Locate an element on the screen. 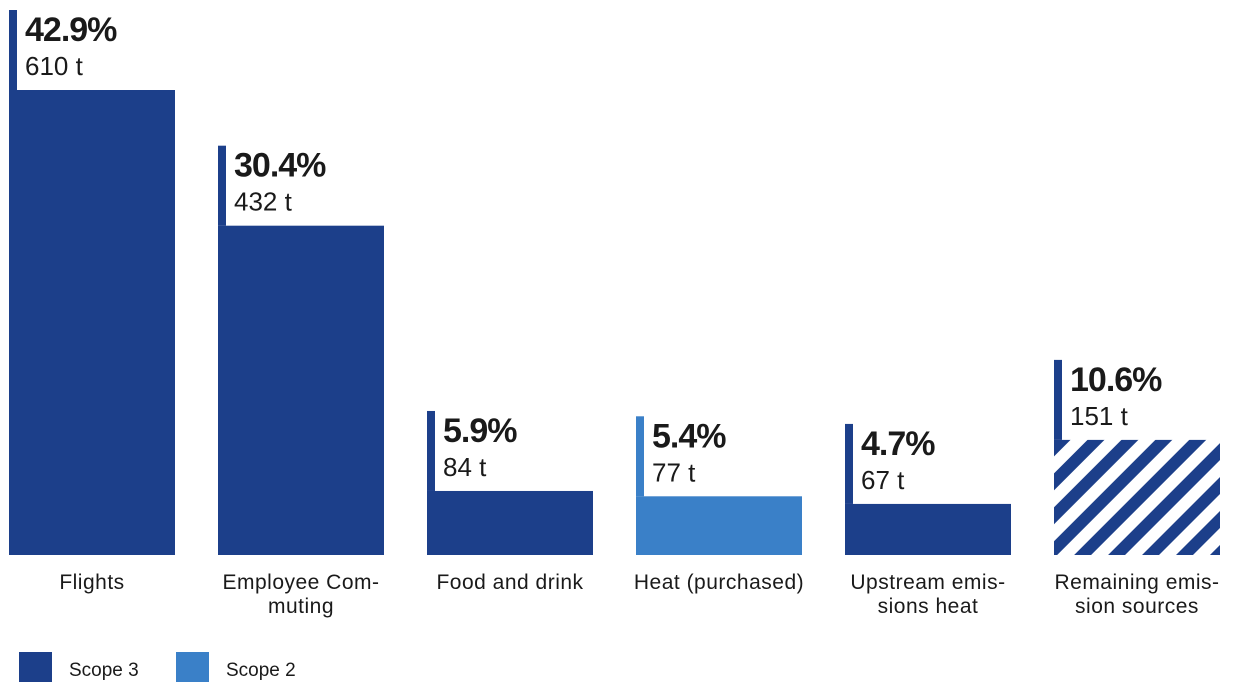  data-label-percent: 4.7% is located at coordinates (898, 444).